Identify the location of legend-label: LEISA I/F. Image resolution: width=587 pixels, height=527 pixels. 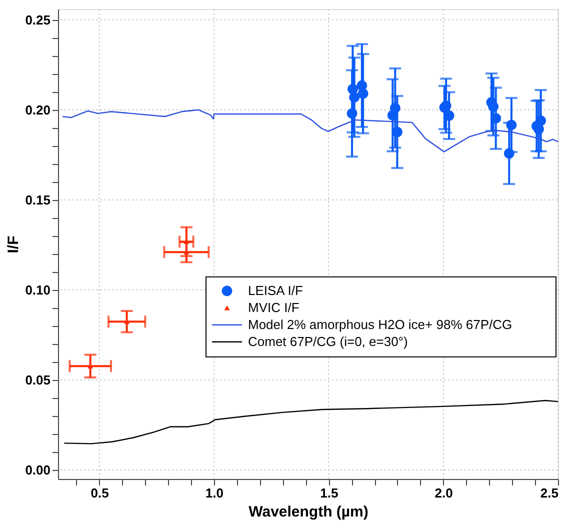
(275, 290).